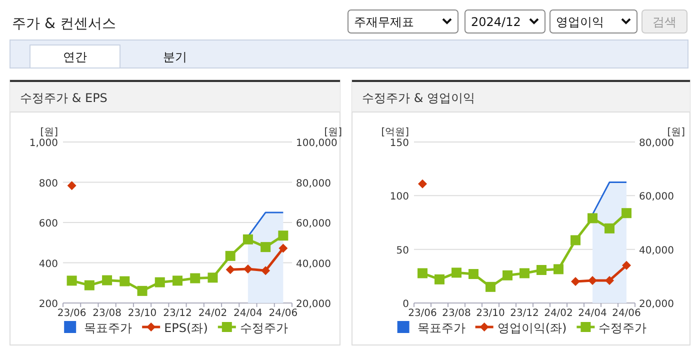  I want to click on y-tick-label: 200, so click(48, 304).